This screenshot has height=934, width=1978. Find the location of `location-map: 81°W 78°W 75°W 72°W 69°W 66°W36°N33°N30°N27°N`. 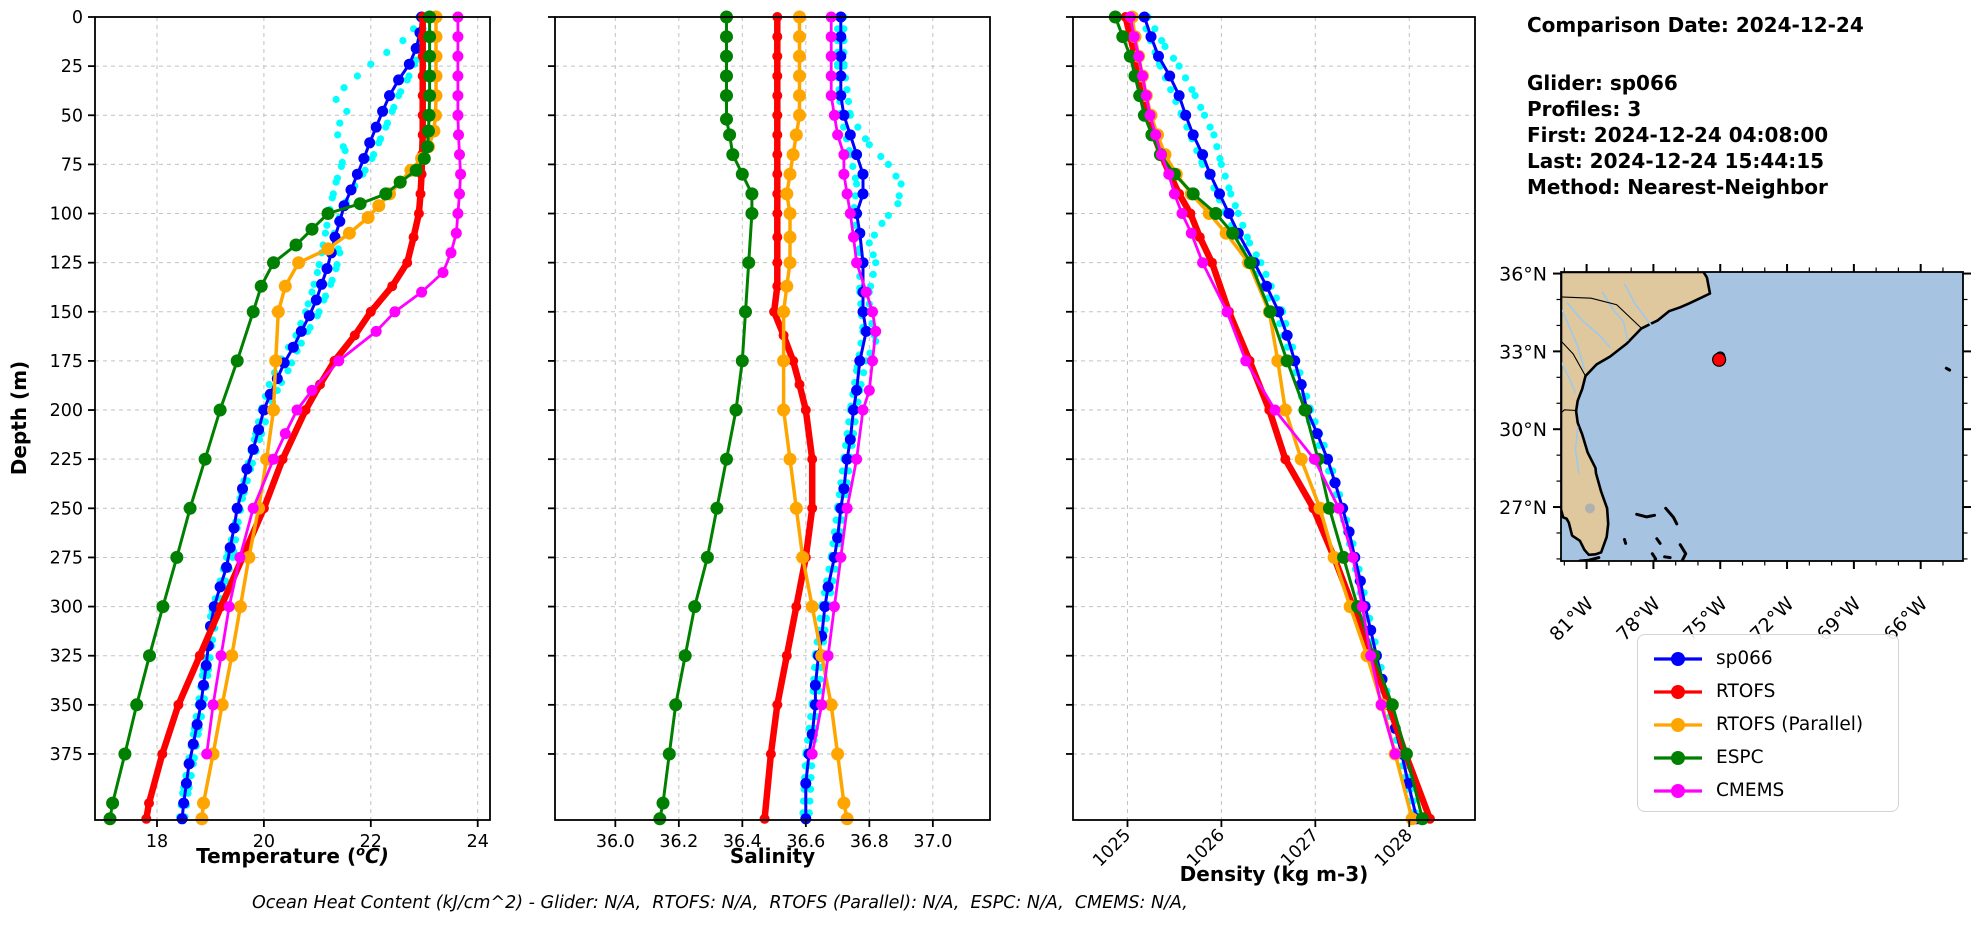

location-map: 81°W 78°W 75°W 72°W 69°W 66°W36°N33°N30°N27°N is located at coordinates (1735, 455).